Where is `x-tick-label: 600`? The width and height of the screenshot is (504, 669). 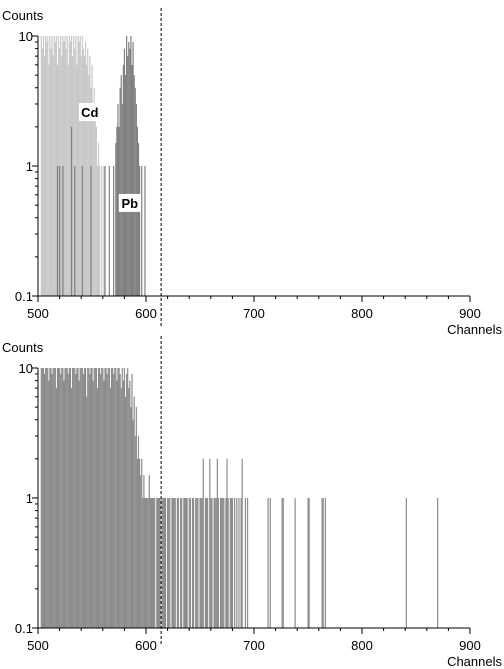 x-tick-label: 600 is located at coordinates (146, 313).